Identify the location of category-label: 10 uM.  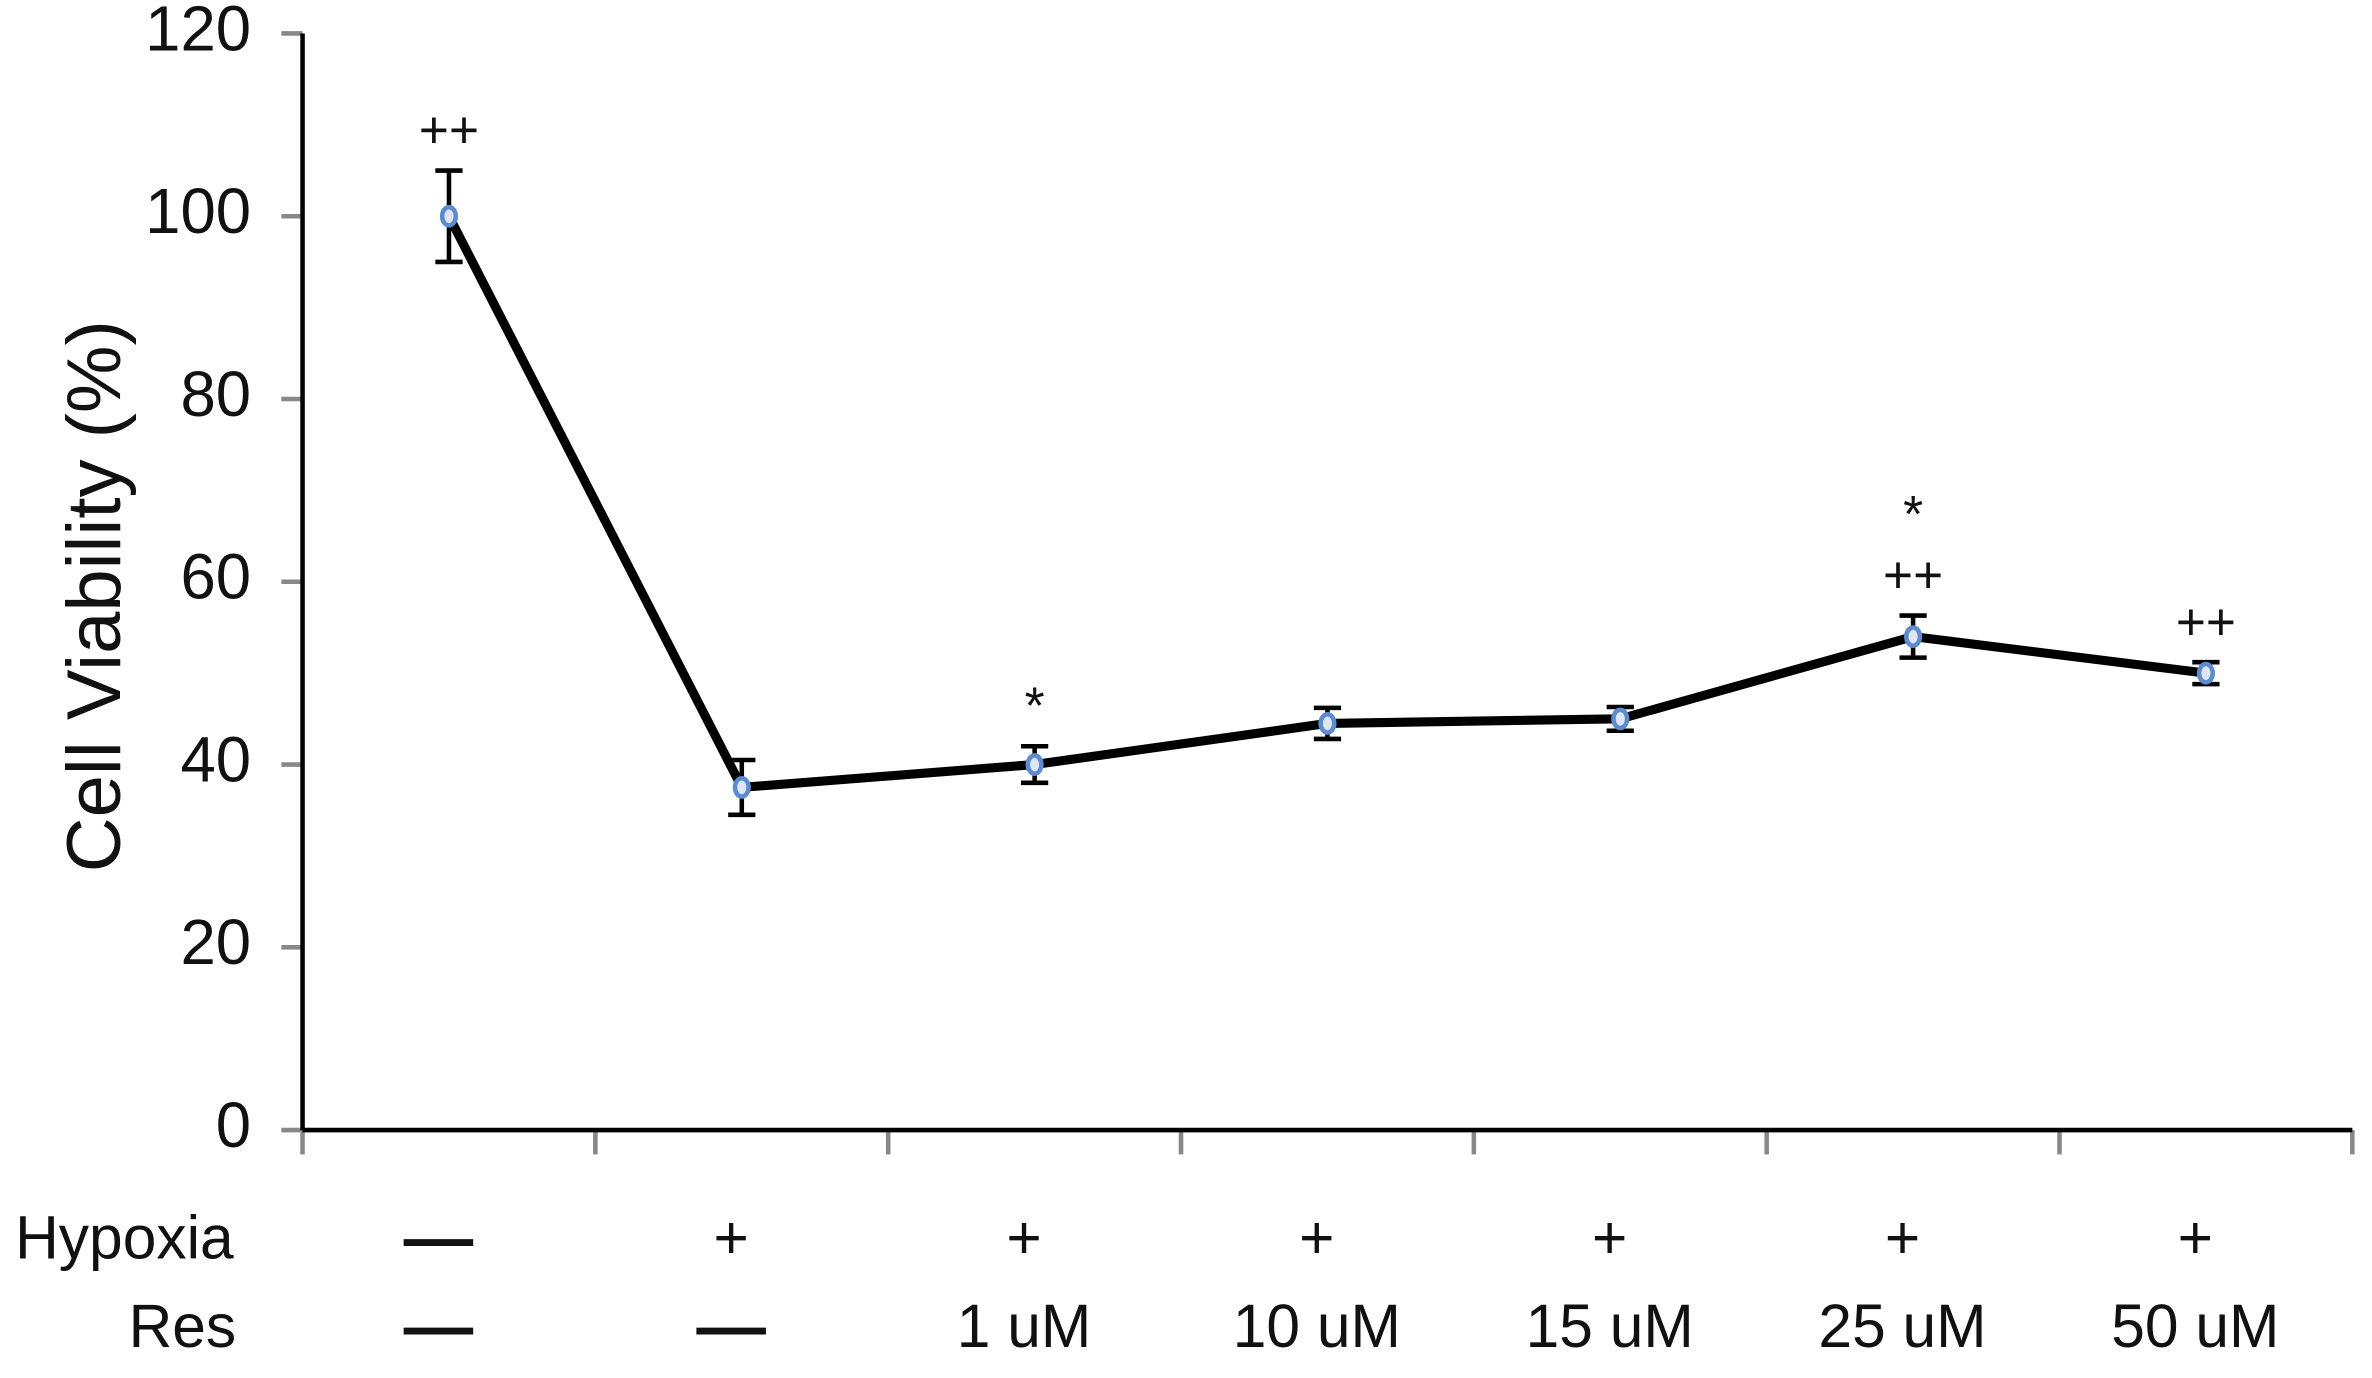
(1317, 1326).